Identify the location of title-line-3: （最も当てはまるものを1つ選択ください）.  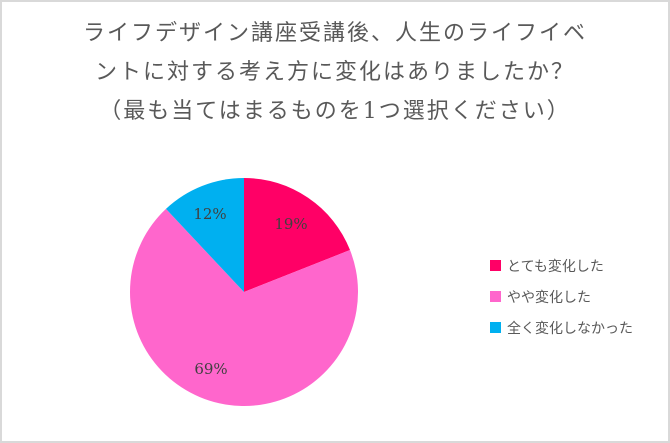
(335, 111).